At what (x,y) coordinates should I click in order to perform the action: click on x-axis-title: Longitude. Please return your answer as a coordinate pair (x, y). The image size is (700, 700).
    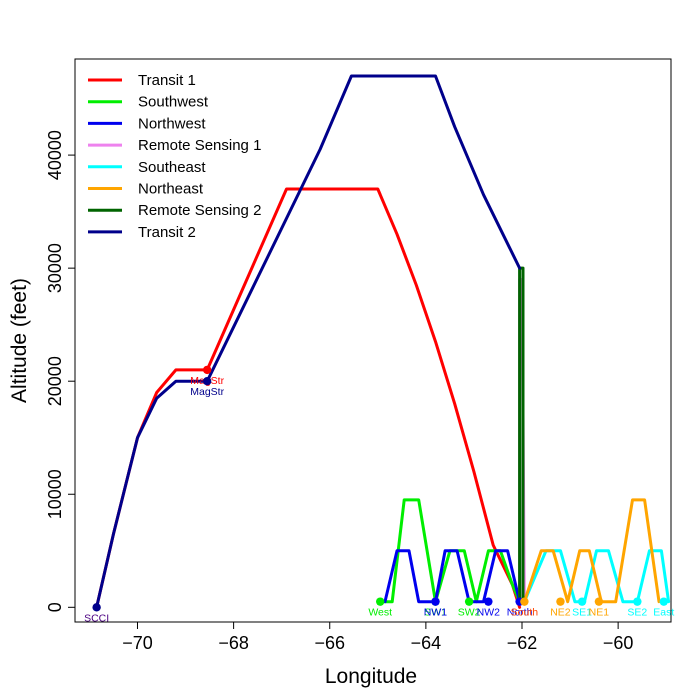
    Looking at the image, I should click on (371, 676).